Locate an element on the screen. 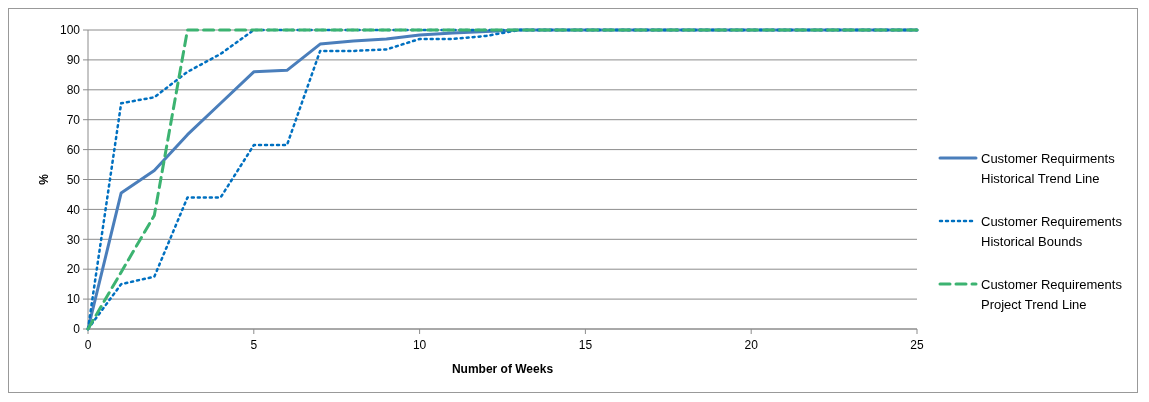  y-tick-label: 10 is located at coordinates (73, 299).